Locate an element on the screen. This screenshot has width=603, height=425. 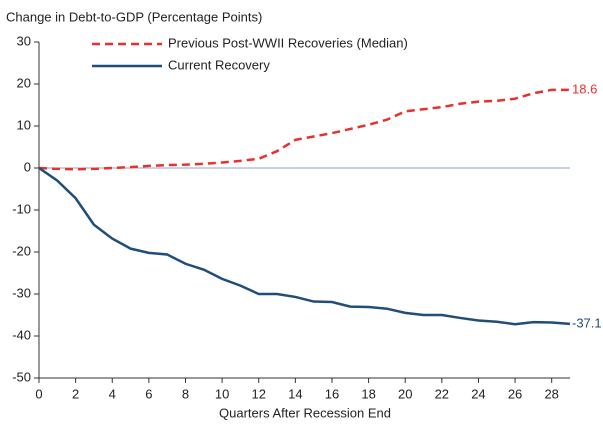
y-tick-label: 20 is located at coordinates (24, 82).